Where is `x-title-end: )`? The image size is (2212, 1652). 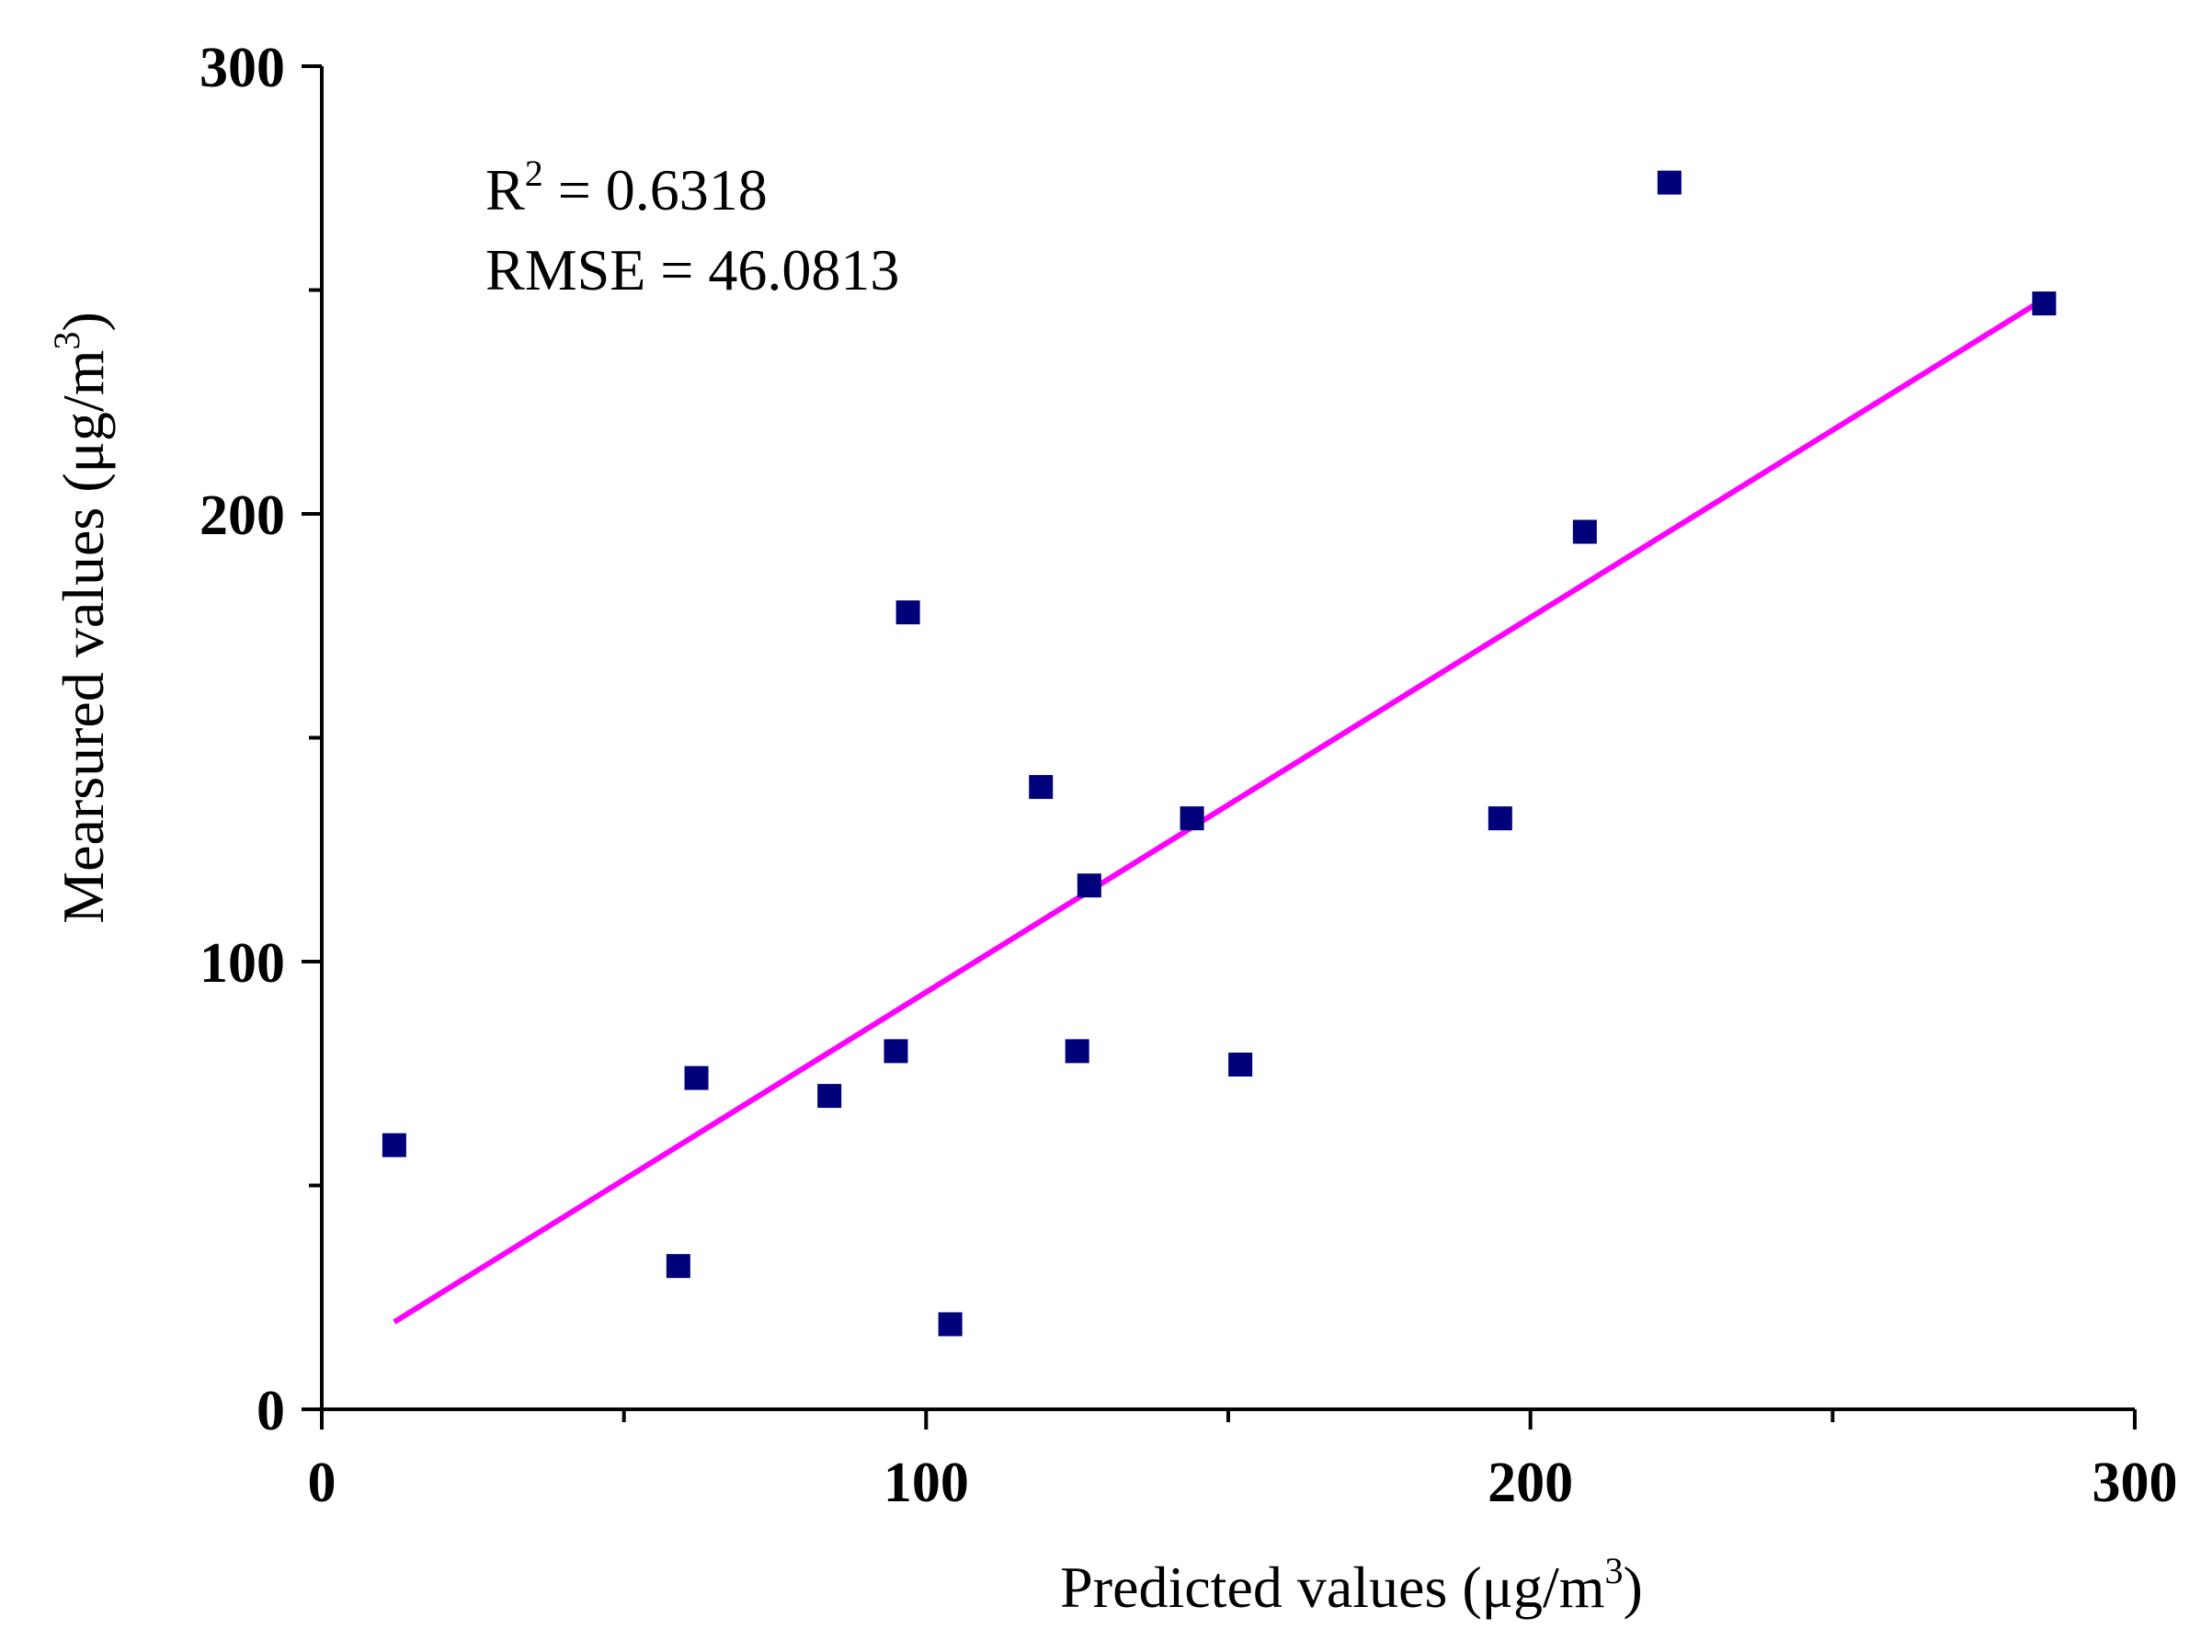 x-title-end: ) is located at coordinates (1633, 1588).